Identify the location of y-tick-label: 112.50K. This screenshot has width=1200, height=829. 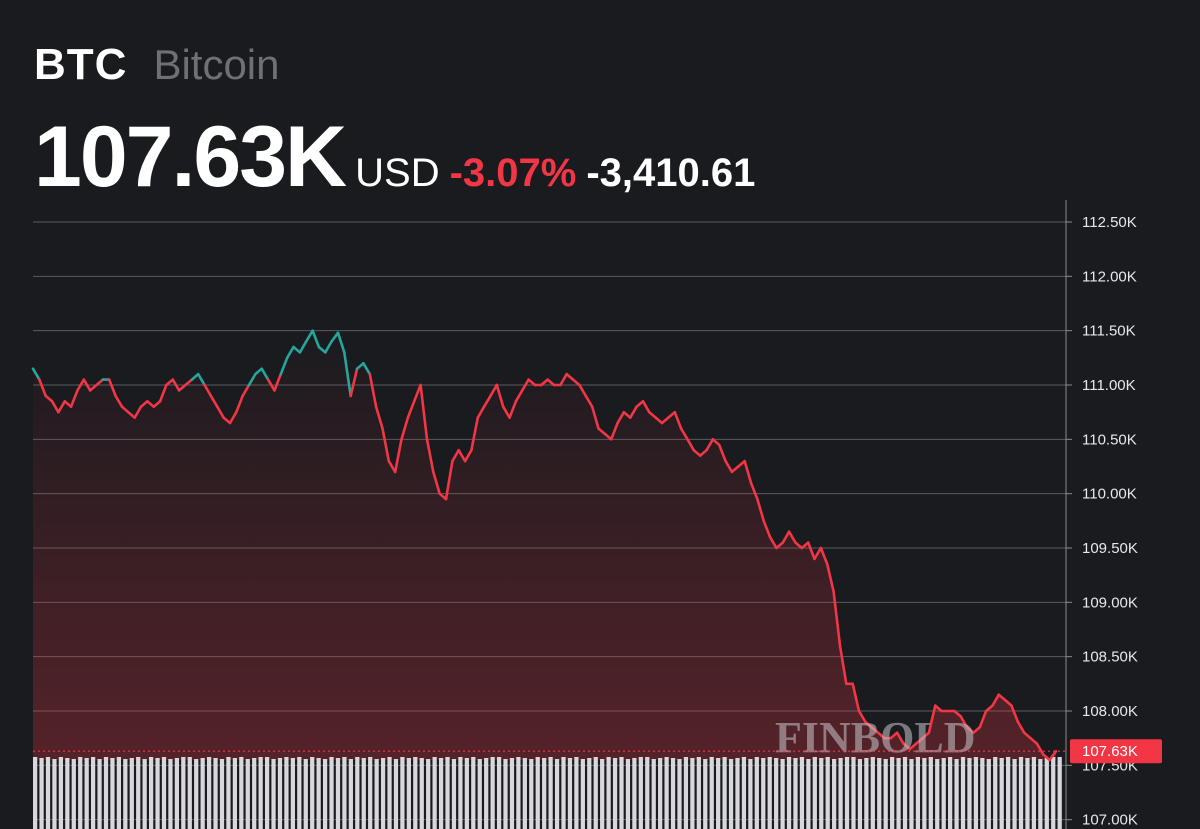
(1109, 222).